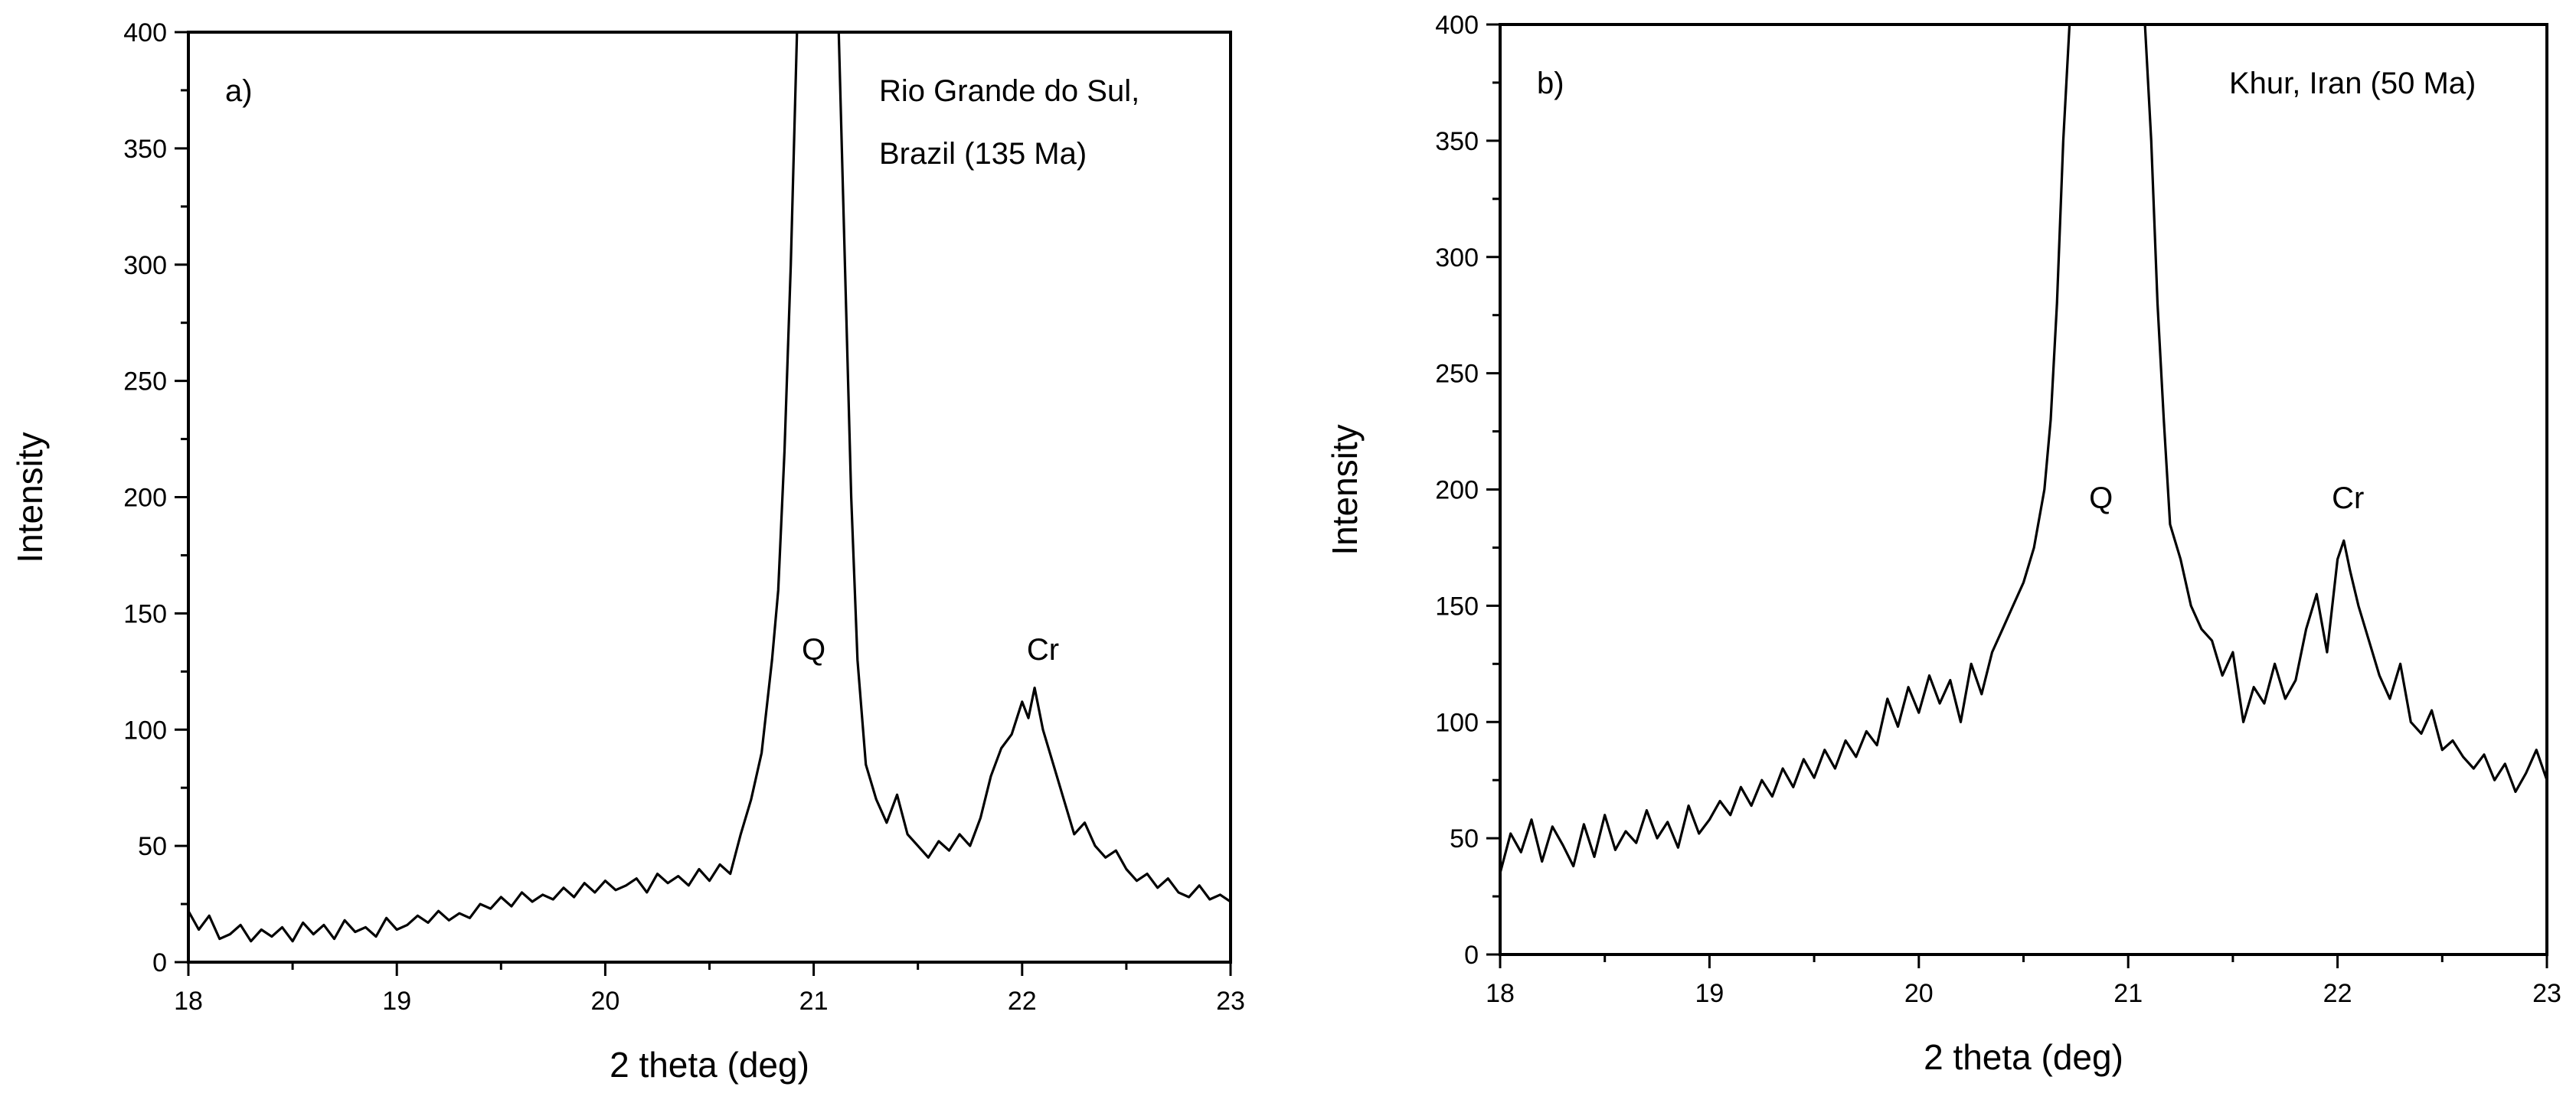 This screenshot has height=1116, width=2576. What do you see at coordinates (1230, 1001) in the screenshot?
I see `panel-a-x-tick-label: 23` at bounding box center [1230, 1001].